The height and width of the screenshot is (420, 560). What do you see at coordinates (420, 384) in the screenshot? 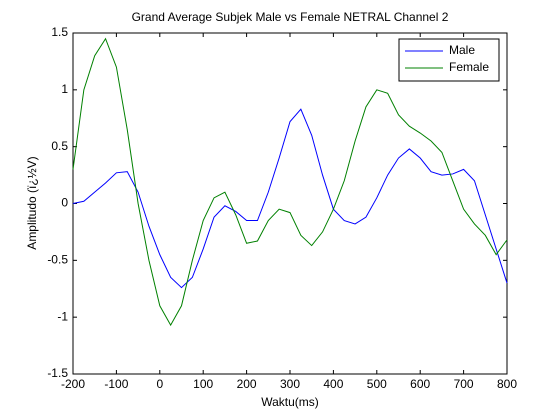
I see `x-tick-label: 600` at bounding box center [420, 384].